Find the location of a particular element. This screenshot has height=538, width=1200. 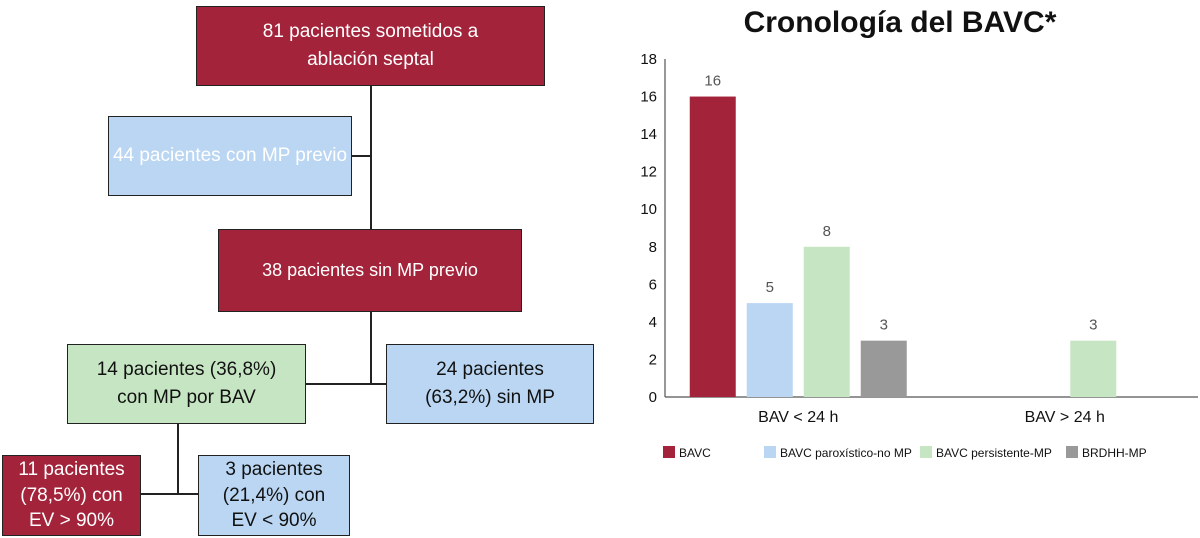

box-ev-high: 11 pacientes (78,5%) con EV > 90% is located at coordinates (71, 495).